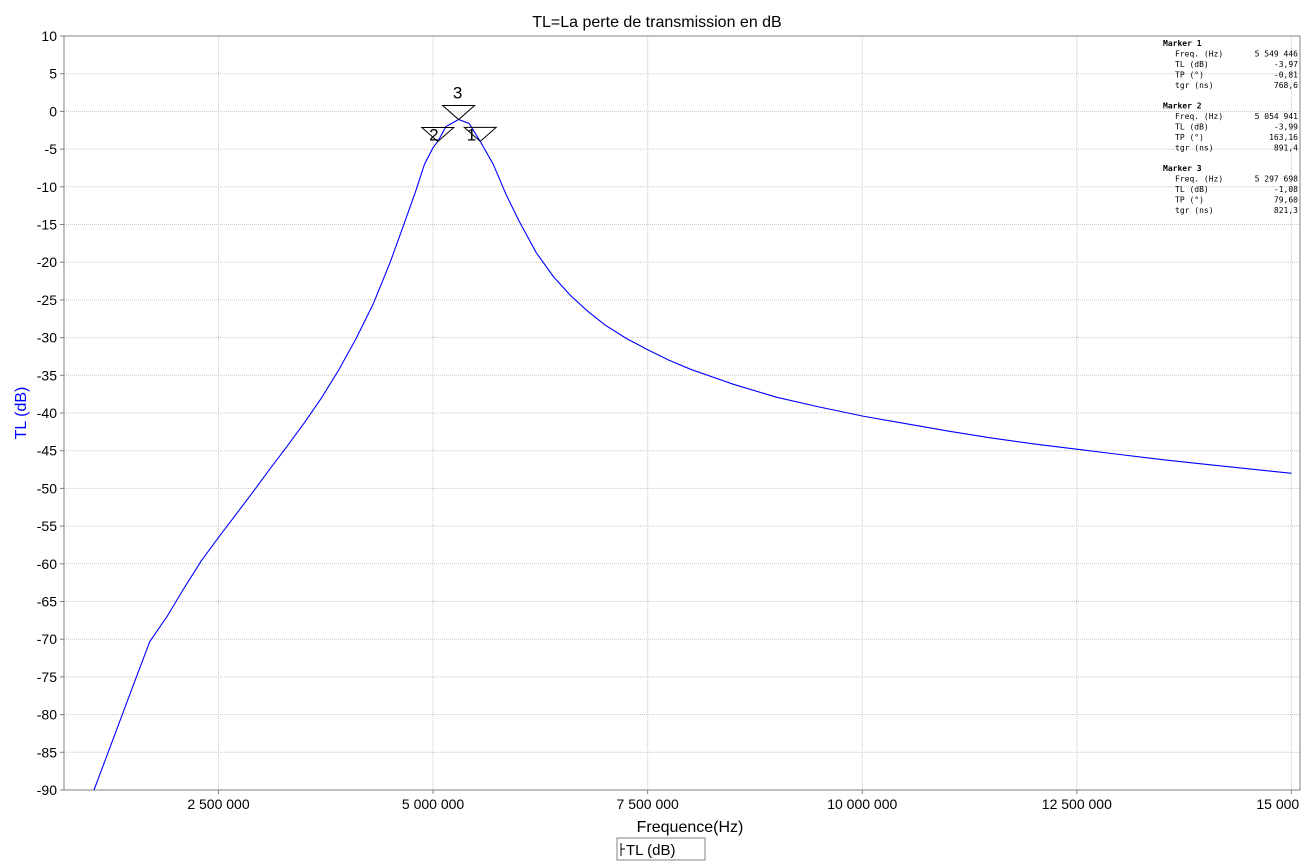  I want to click on marker-panel-value: 5 549 446, so click(1277, 54).